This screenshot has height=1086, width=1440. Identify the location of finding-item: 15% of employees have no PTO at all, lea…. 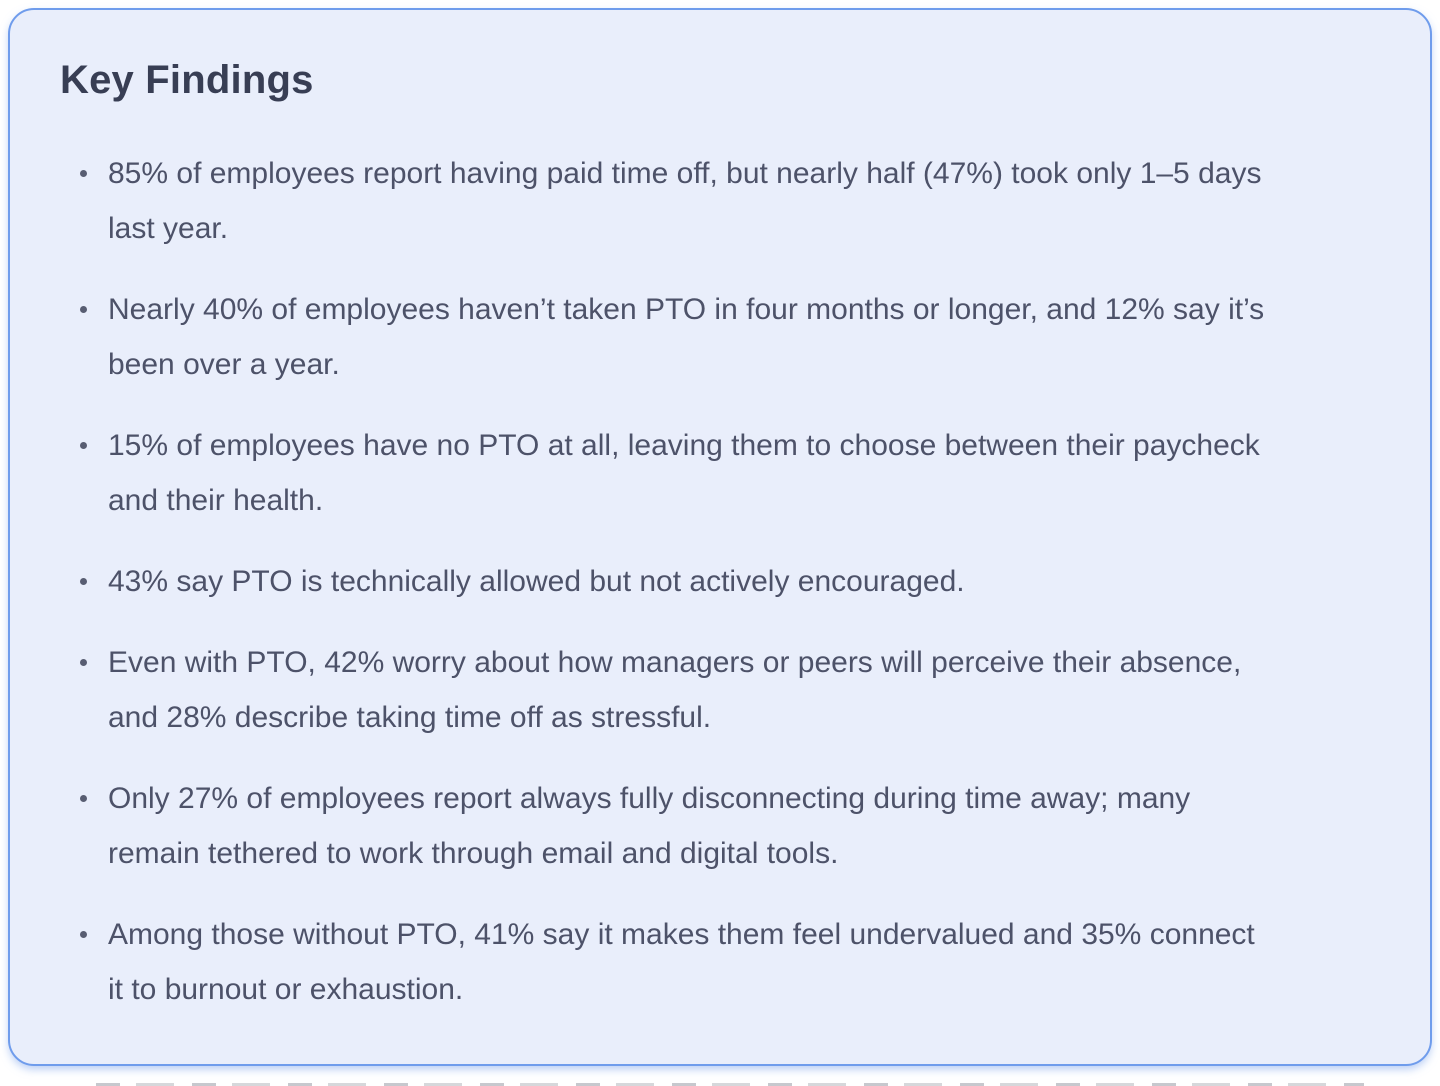
(669, 473).